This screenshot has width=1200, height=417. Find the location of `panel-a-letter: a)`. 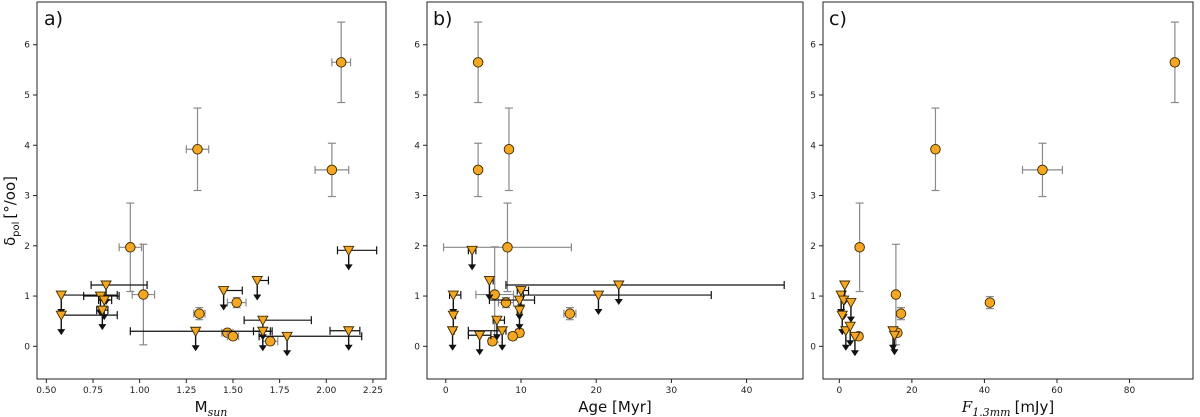

panel-a-letter: a) is located at coordinates (53, 19).